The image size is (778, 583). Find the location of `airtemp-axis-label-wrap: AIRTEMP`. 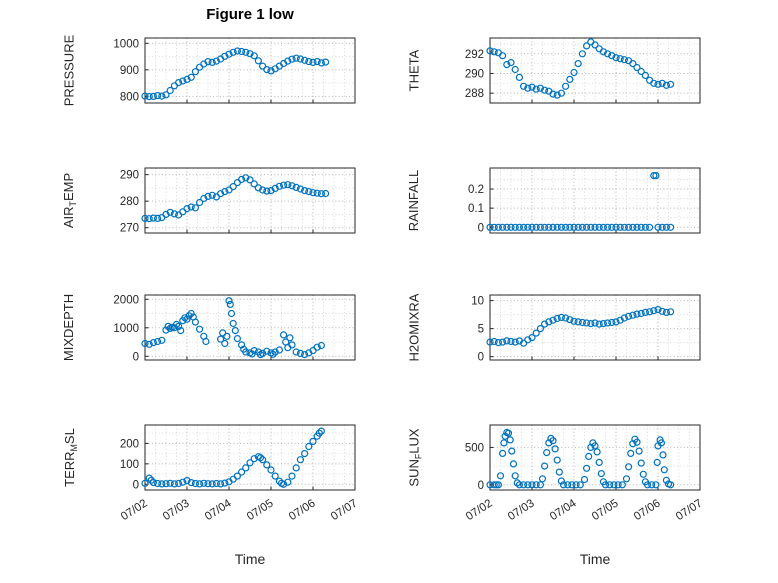

airtemp-axis-label-wrap: AIRTEMP is located at coordinates (69, 200).